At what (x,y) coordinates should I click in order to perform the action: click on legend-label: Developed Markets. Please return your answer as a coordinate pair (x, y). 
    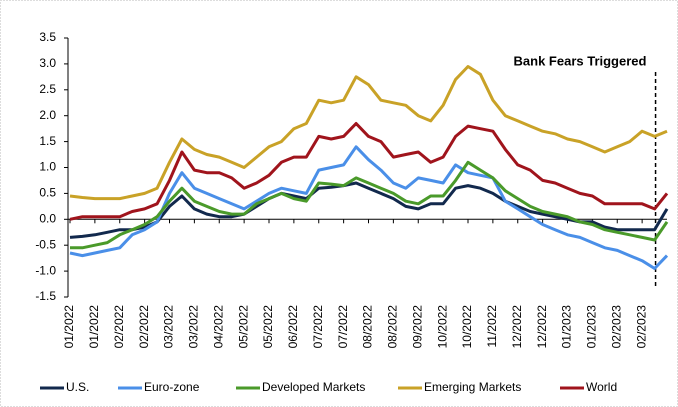
    Looking at the image, I should click on (313, 387).